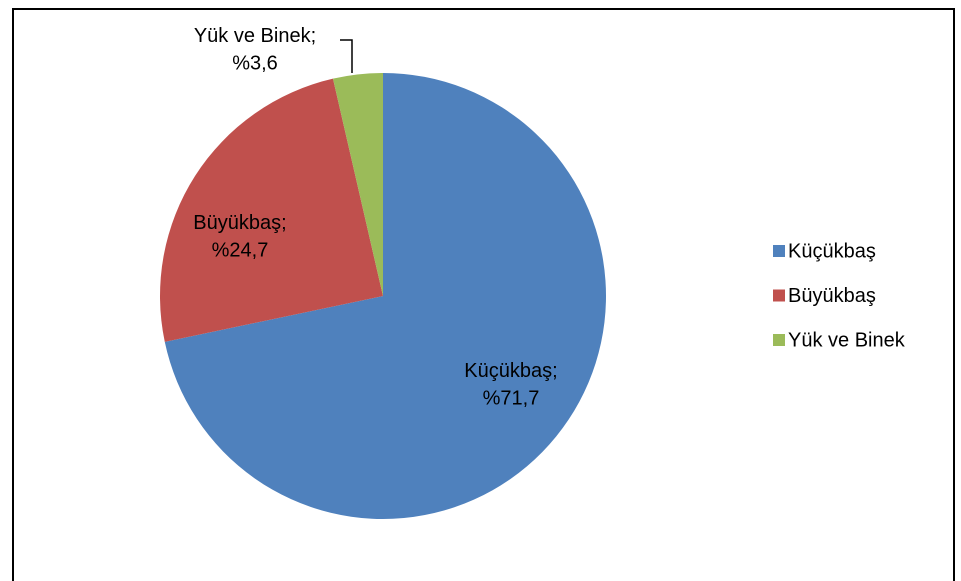 This screenshot has width=961, height=581. I want to click on data-label-value: %3,6, so click(255, 63).